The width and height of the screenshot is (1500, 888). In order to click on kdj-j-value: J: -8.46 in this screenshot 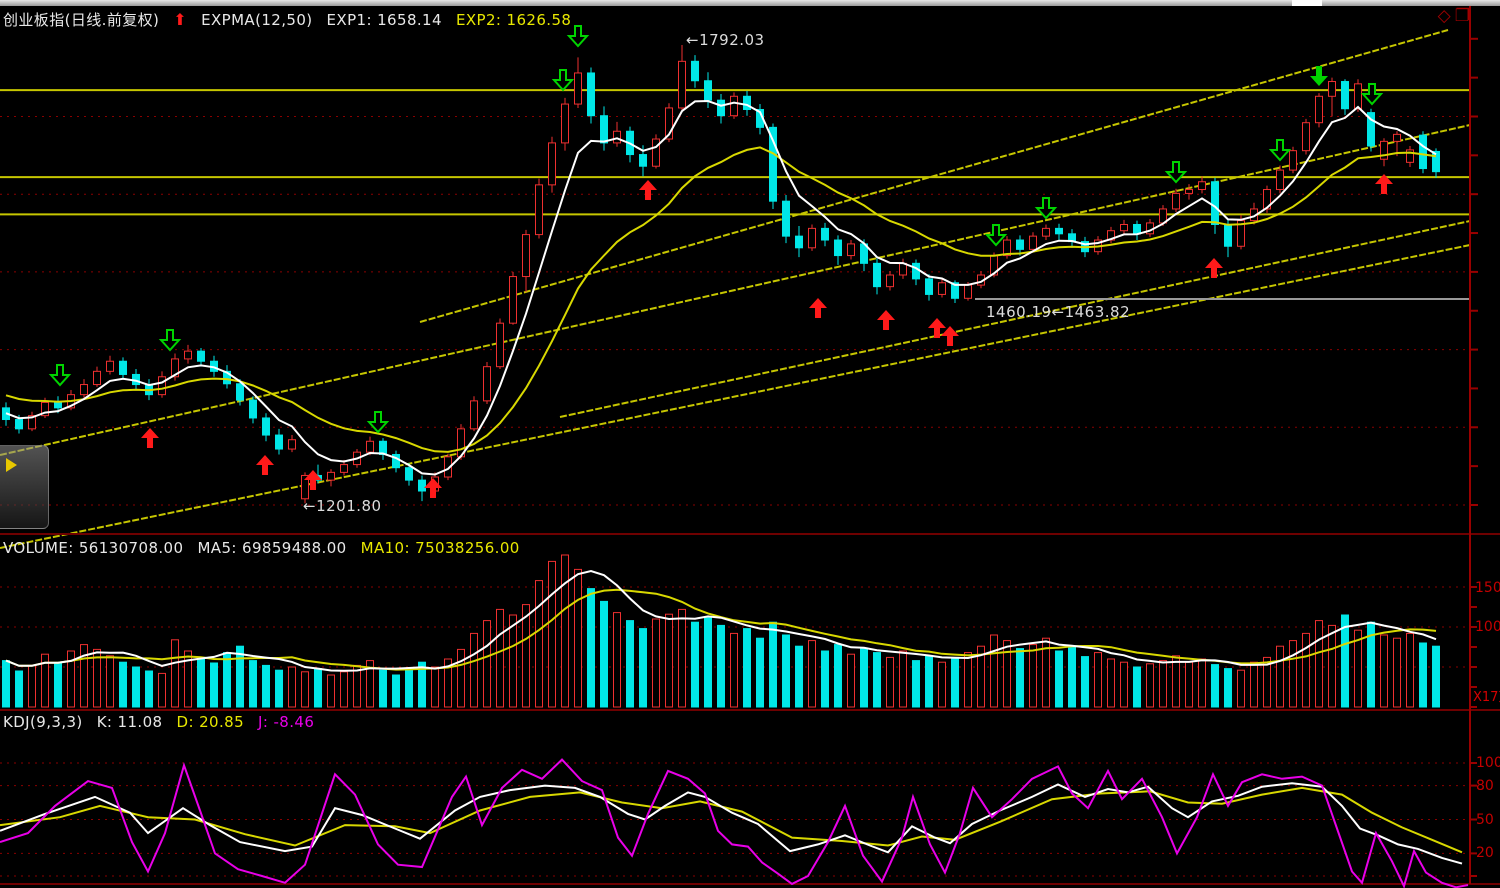, I will do `click(286, 722)`.